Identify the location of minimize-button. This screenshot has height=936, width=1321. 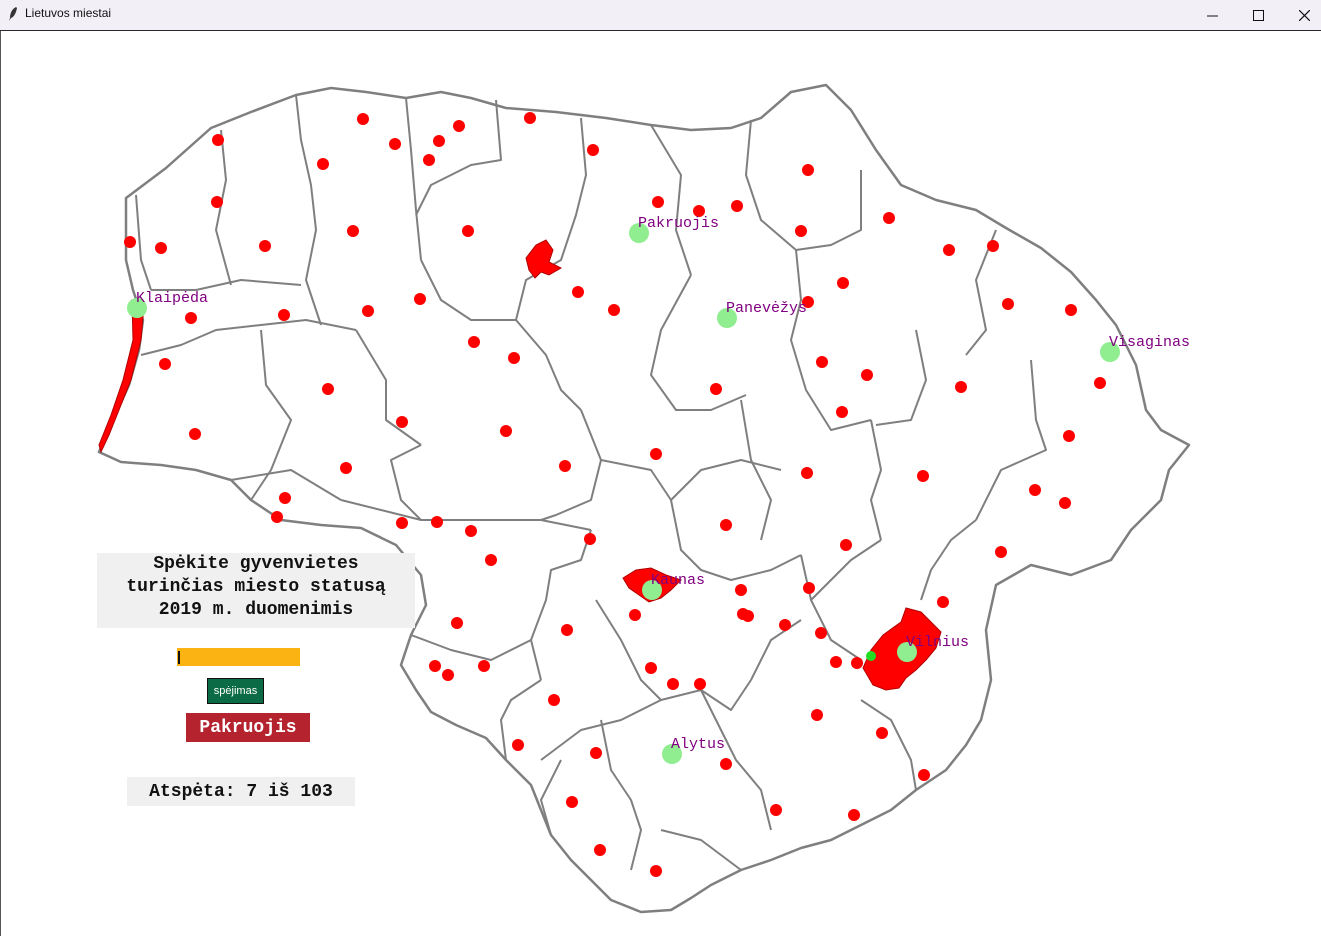
(1212, 15).